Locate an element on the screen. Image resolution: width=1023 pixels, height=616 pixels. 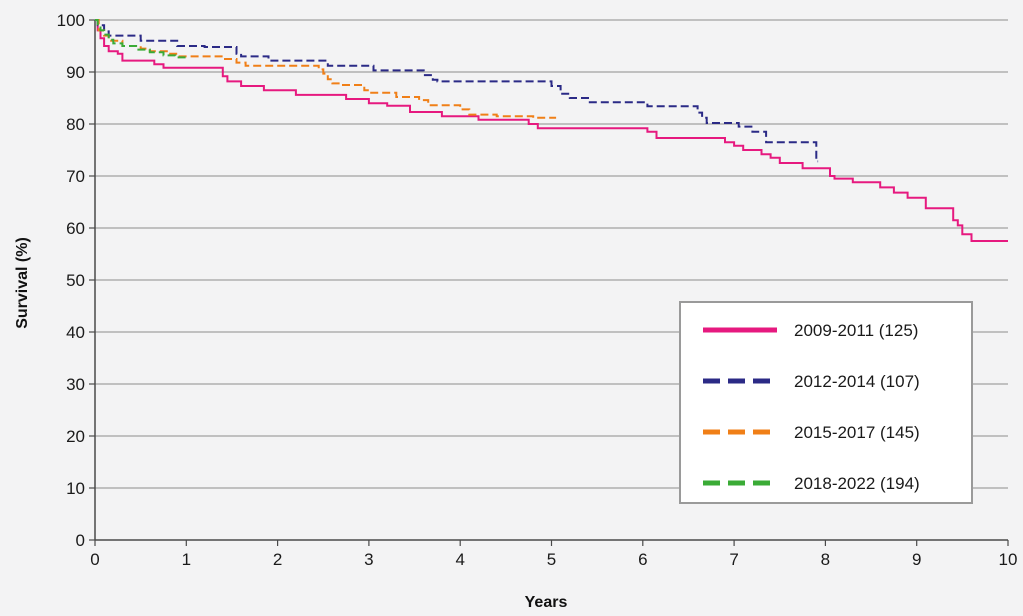
legend-label-0: 2009-2011 (125) is located at coordinates (856, 330).